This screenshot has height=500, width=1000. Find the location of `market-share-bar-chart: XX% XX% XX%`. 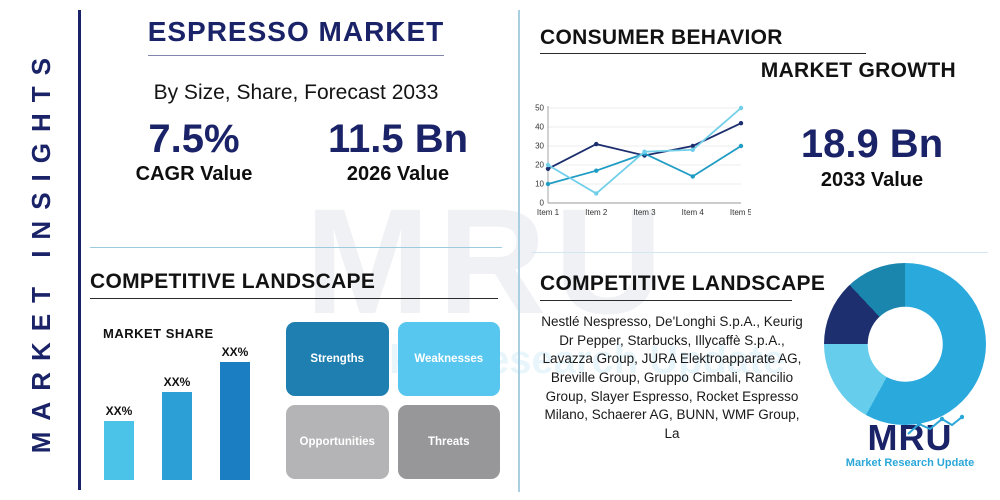

market-share-bar-chart: XX% XX% XX% is located at coordinates (177, 411).